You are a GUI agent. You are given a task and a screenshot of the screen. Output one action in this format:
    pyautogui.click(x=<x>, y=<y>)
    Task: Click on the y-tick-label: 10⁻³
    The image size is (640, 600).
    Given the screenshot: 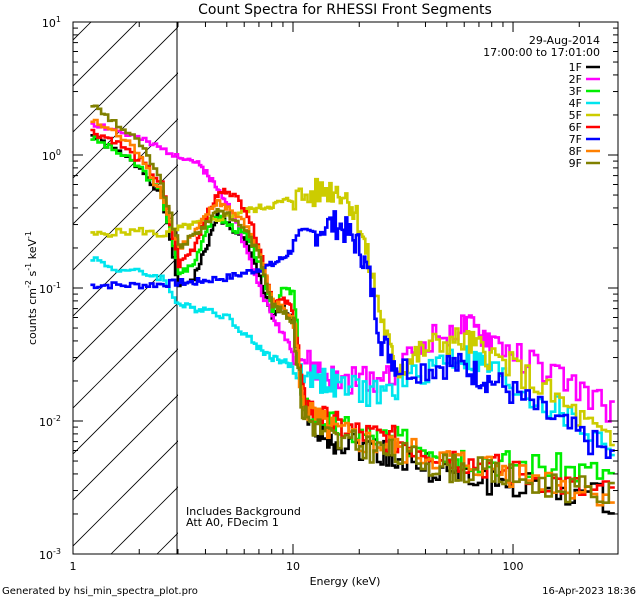 What is the action you would take?
    pyautogui.click(x=50, y=554)
    